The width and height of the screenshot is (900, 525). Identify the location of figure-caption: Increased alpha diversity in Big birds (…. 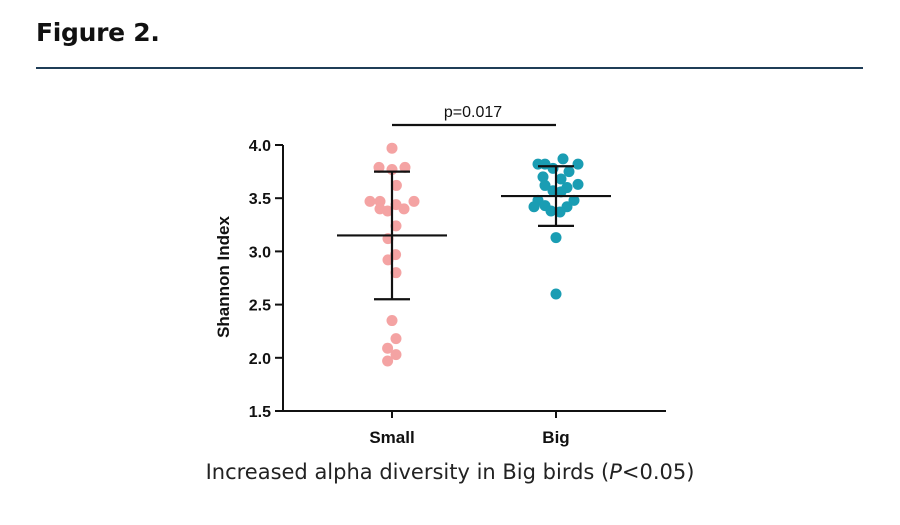
(450, 472).